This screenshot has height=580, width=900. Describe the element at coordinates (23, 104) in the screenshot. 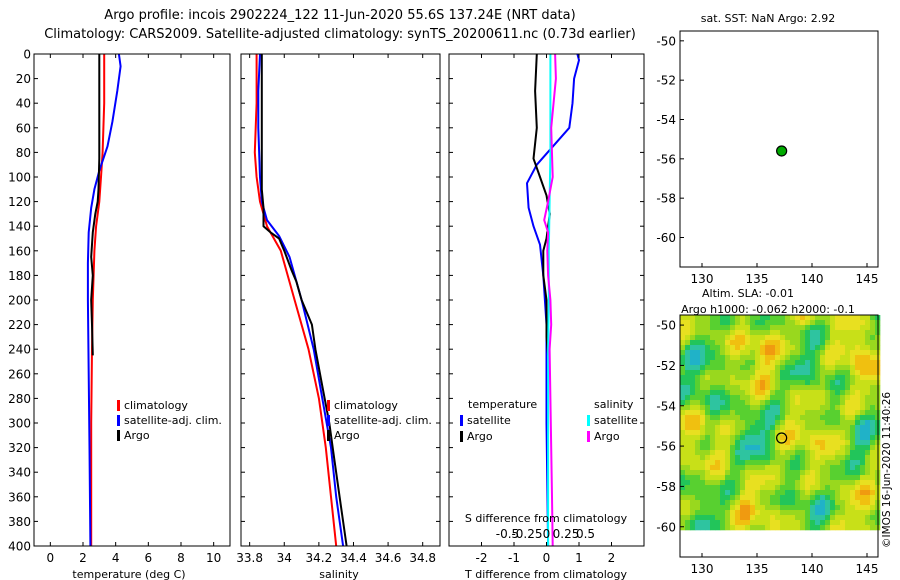

I see `temperature-ytick-label: 40` at that location.